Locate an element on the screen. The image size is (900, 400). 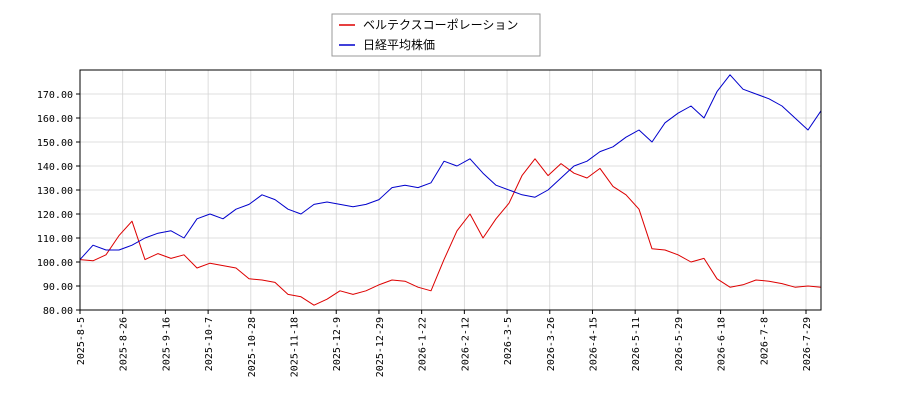
x-tick-label: 2026-3-5 is located at coordinates (508, 341).